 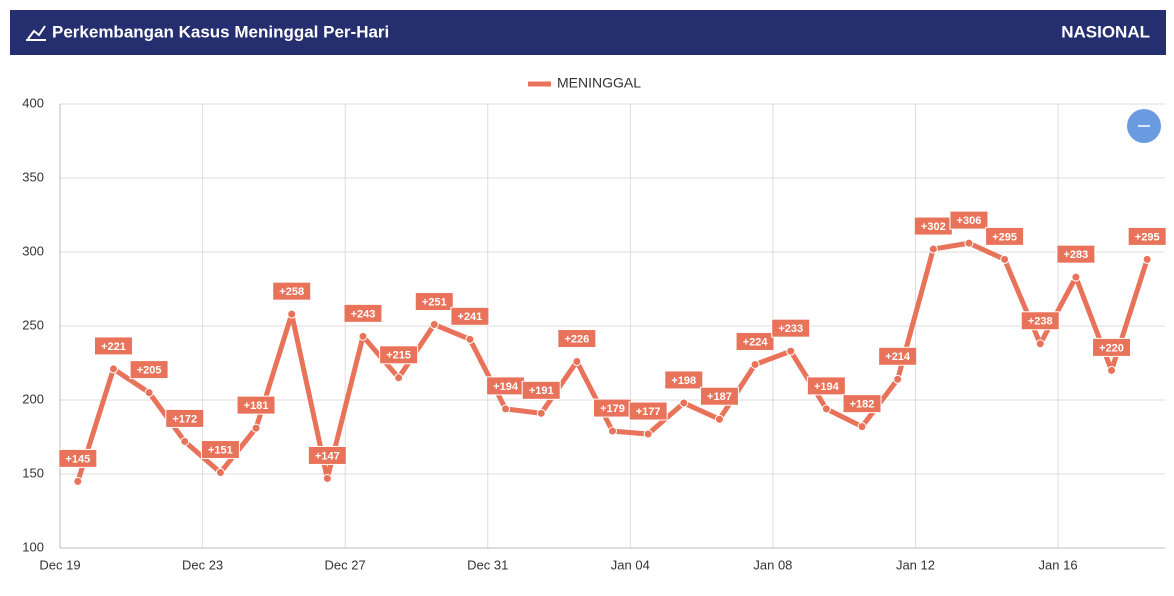 I want to click on value-label: +177, so click(x=648, y=412).